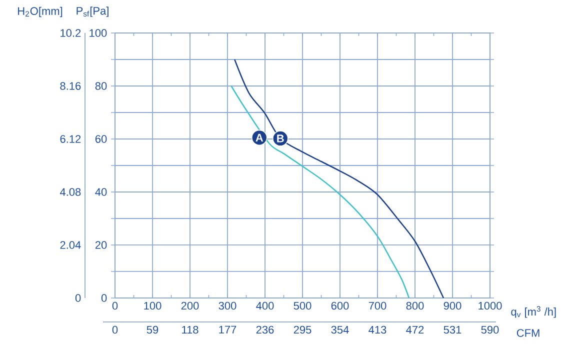  I want to click on x-tick-label: 600, so click(340, 306).